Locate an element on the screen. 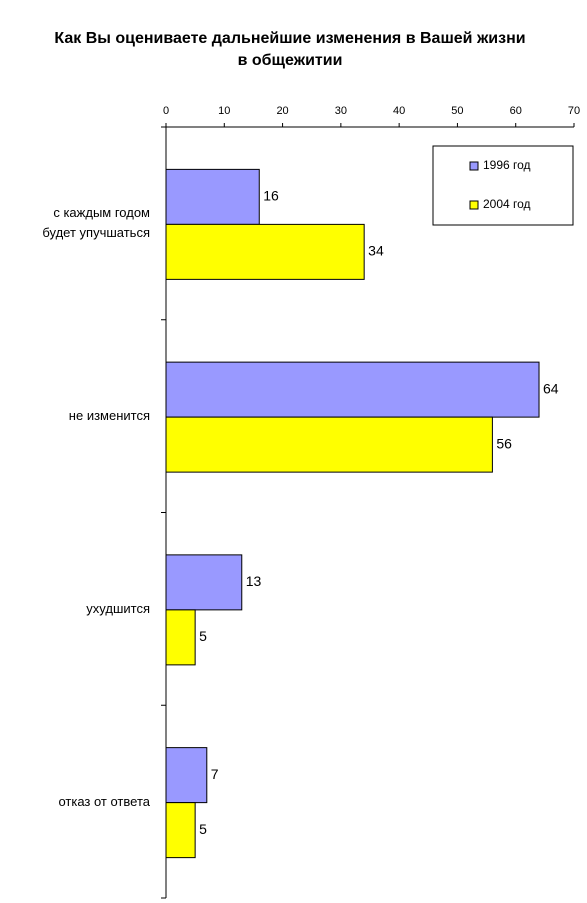 Image resolution: width=587 pixels, height=903 pixels. x-tick-label: 20 is located at coordinates (282, 111).